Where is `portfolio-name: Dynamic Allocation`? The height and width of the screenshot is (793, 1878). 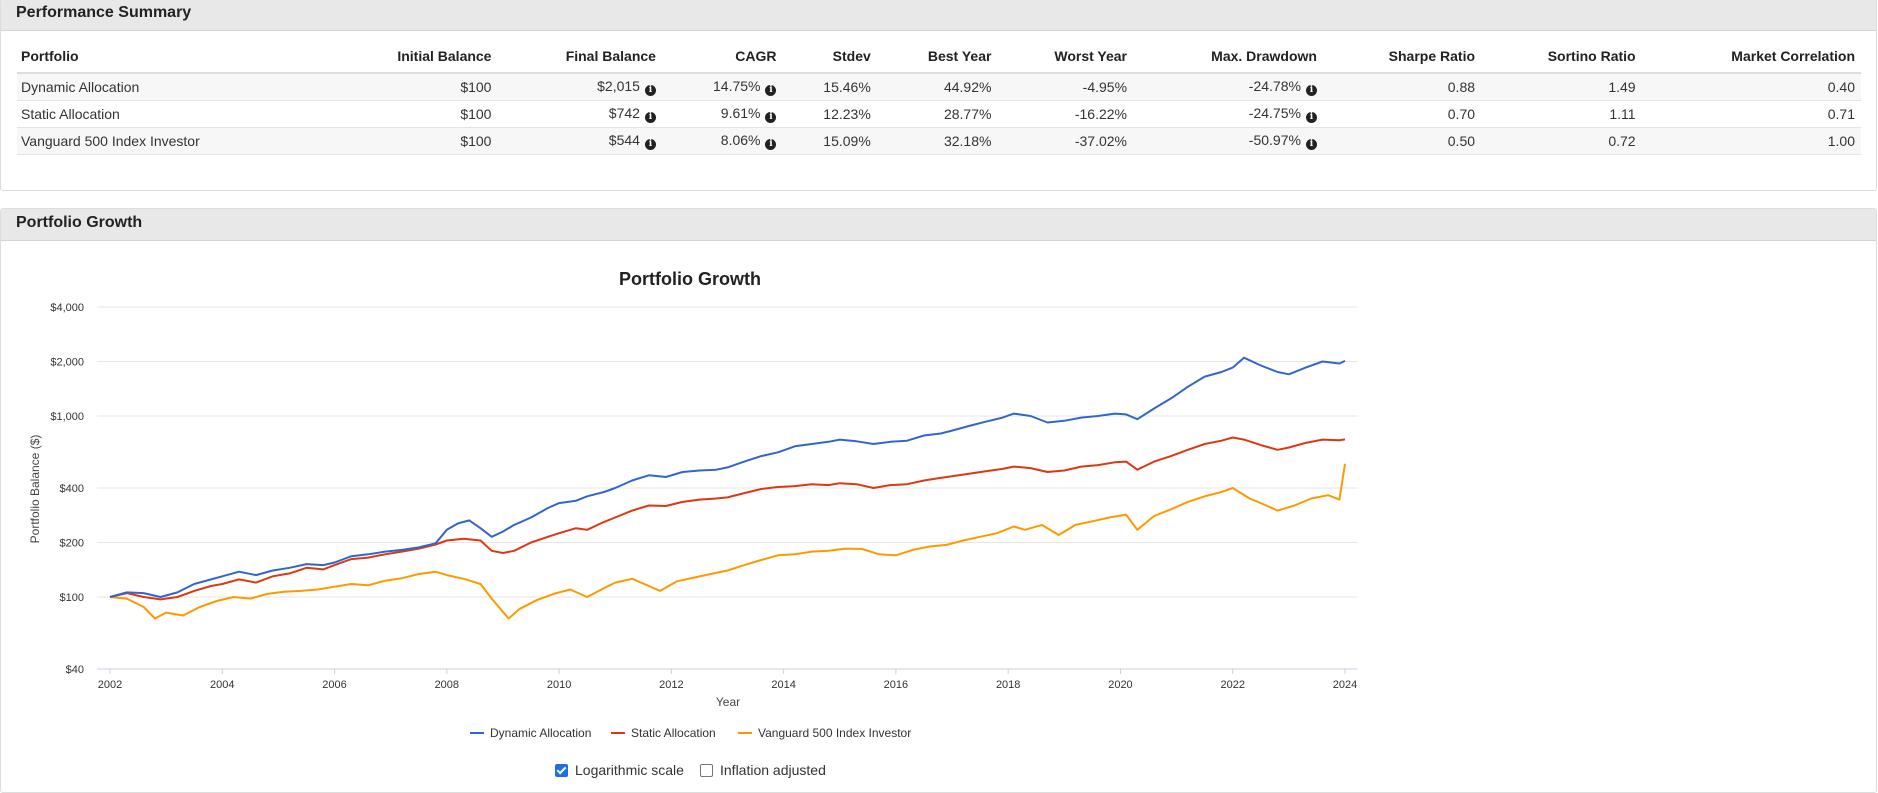
portfolio-name: Dynamic Allocation is located at coordinates (172, 87).